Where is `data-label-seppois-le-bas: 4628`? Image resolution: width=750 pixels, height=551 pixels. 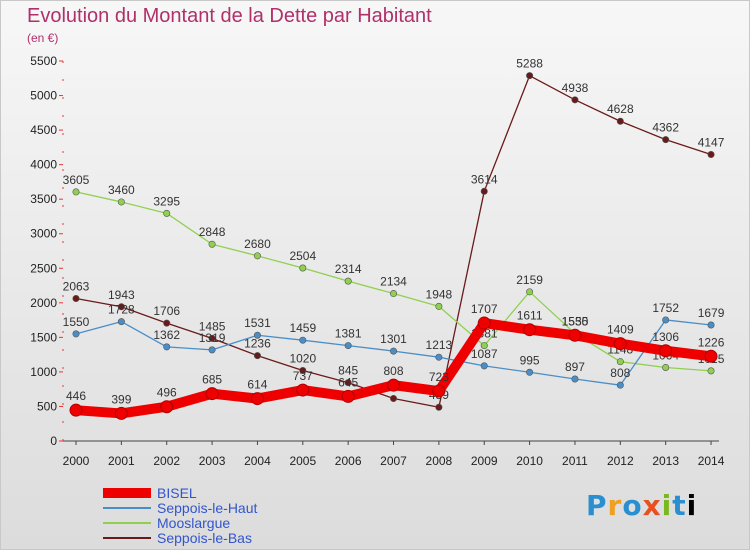 data-label-seppois-le-bas: 4628 is located at coordinates (620, 109).